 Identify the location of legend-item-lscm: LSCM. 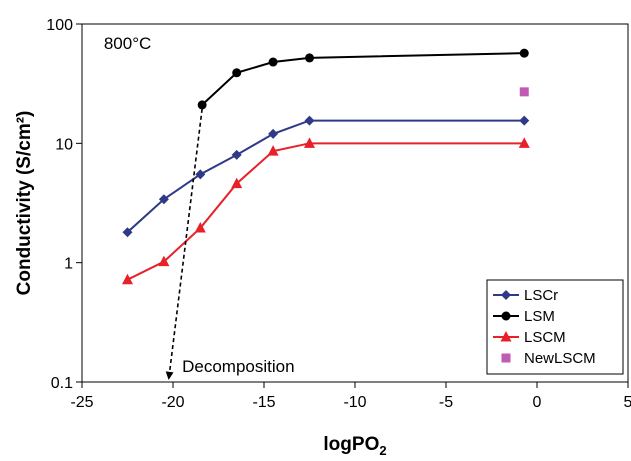
(529, 337).